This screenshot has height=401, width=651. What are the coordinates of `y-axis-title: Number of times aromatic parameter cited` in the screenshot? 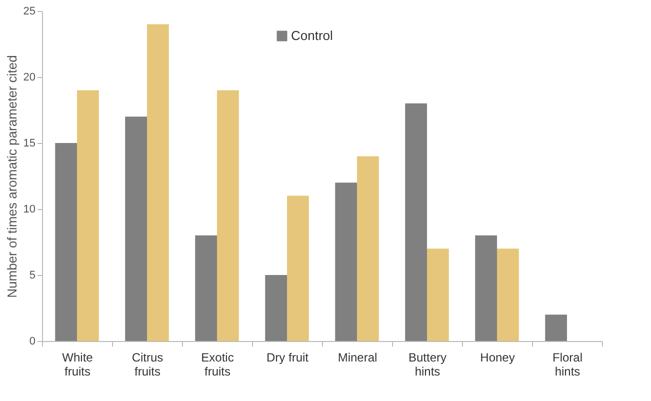 It's located at (12, 176).